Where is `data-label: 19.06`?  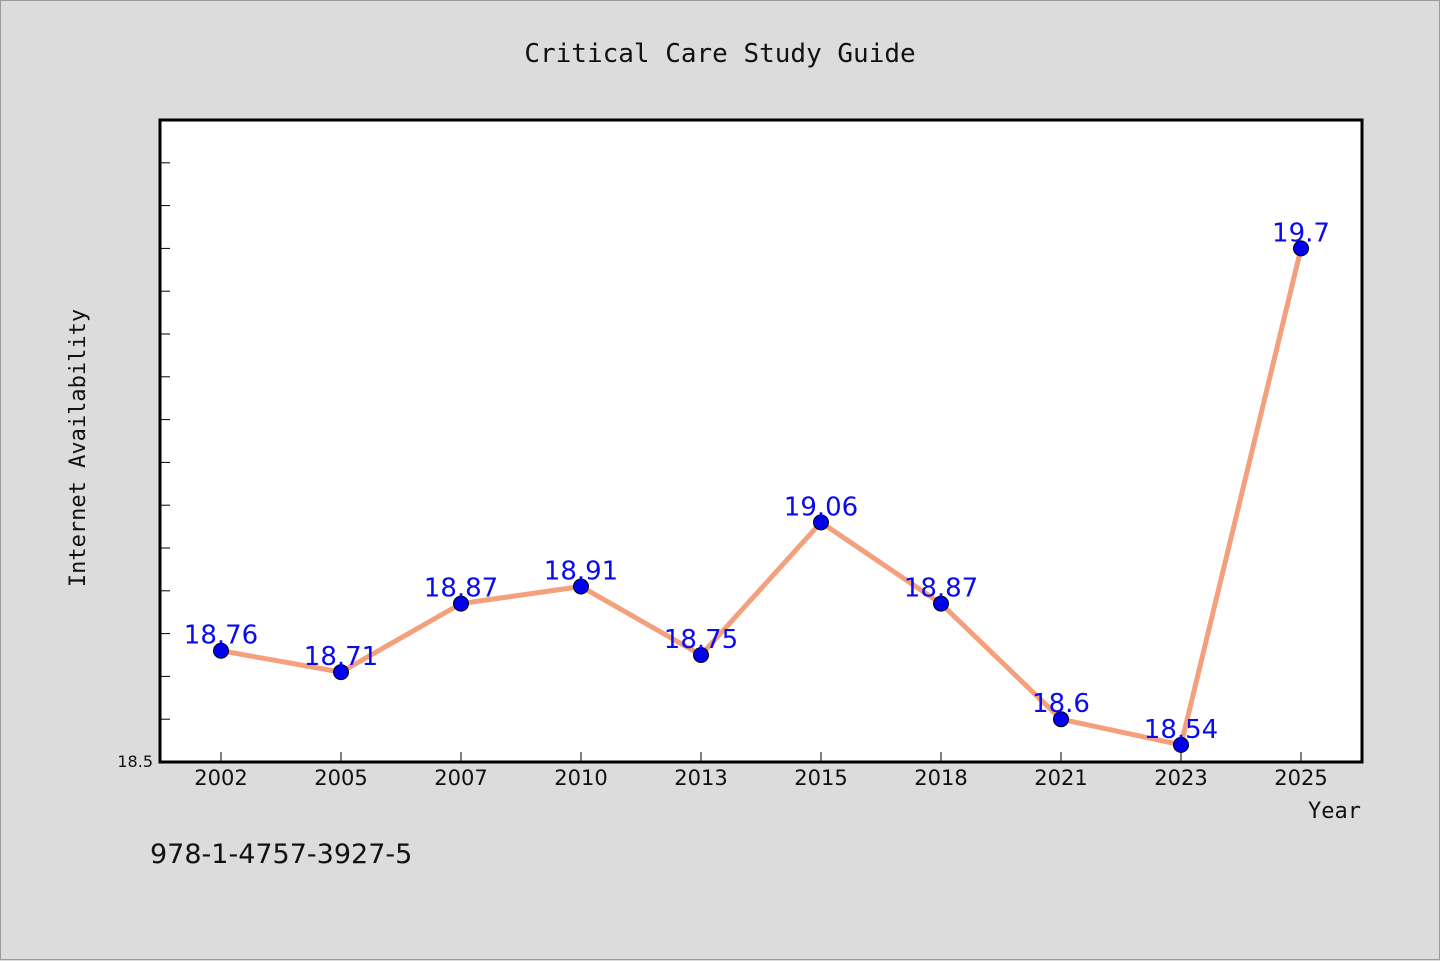 data-label: 19.06 is located at coordinates (821, 507).